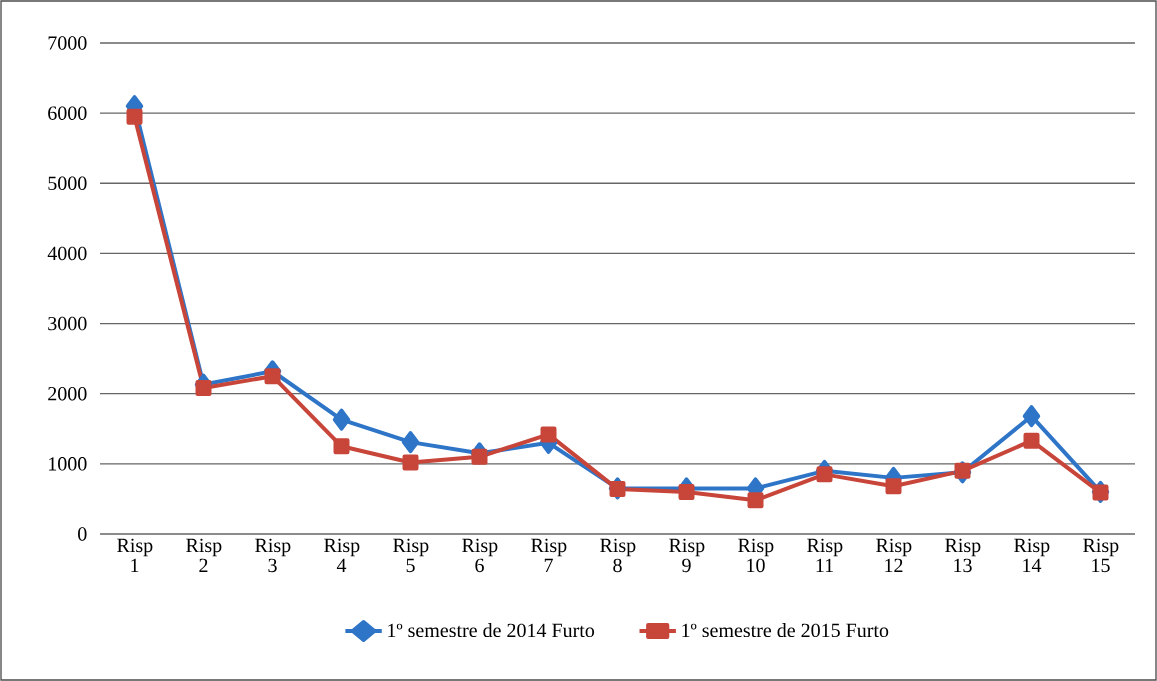 This screenshot has height=681, width=1157. Describe the element at coordinates (1032, 555) in the screenshot. I see `x-tick-label: Risp 14` at that location.